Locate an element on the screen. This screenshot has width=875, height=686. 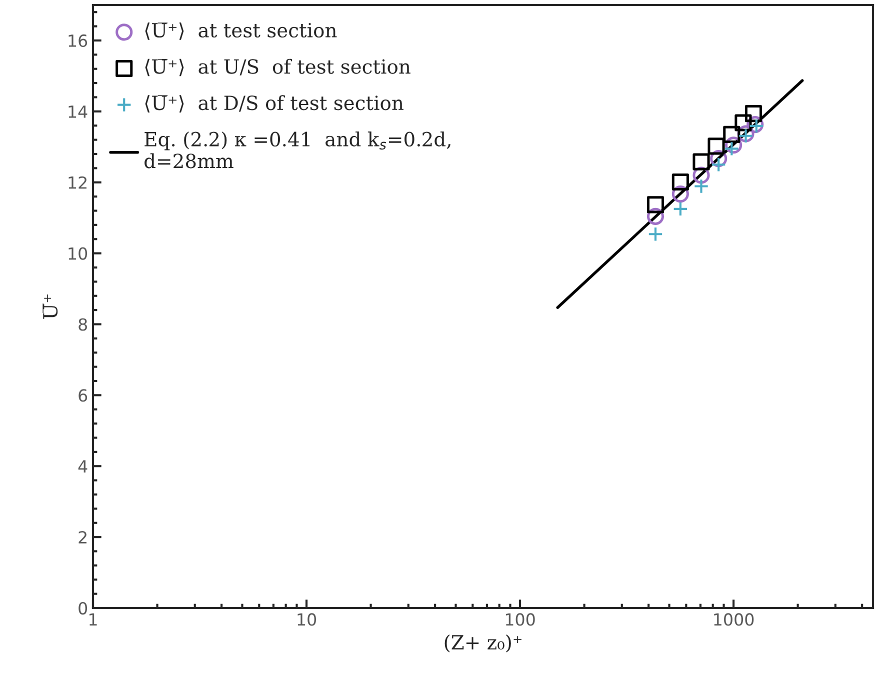
x-axis-title: (Z+ z₀)⁺ is located at coordinates (483, 643).